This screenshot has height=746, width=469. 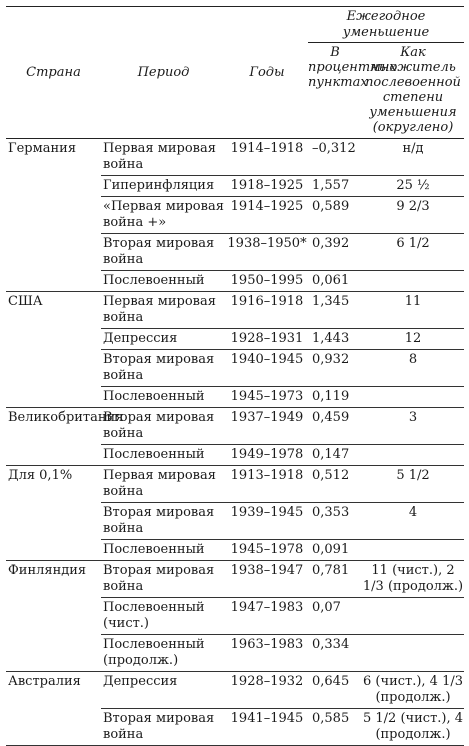 What do you see at coordinates (267, 550) in the screenshot?
I see `years-cell: 1945–1978` at bounding box center [267, 550].